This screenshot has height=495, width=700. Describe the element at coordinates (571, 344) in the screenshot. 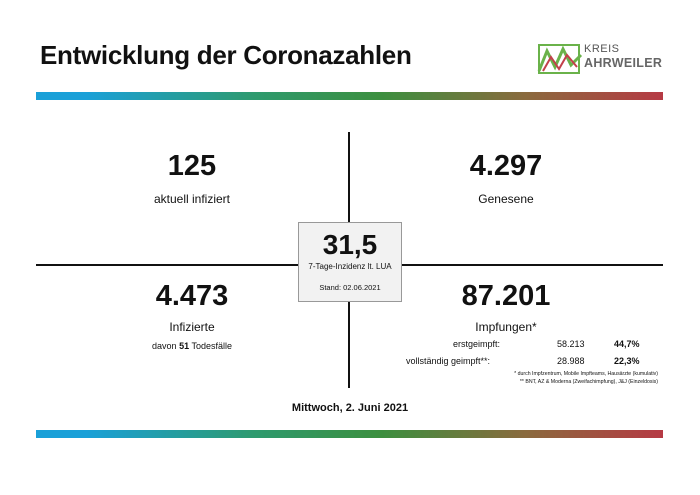

I see `first-dose-count: 58.213` at that location.